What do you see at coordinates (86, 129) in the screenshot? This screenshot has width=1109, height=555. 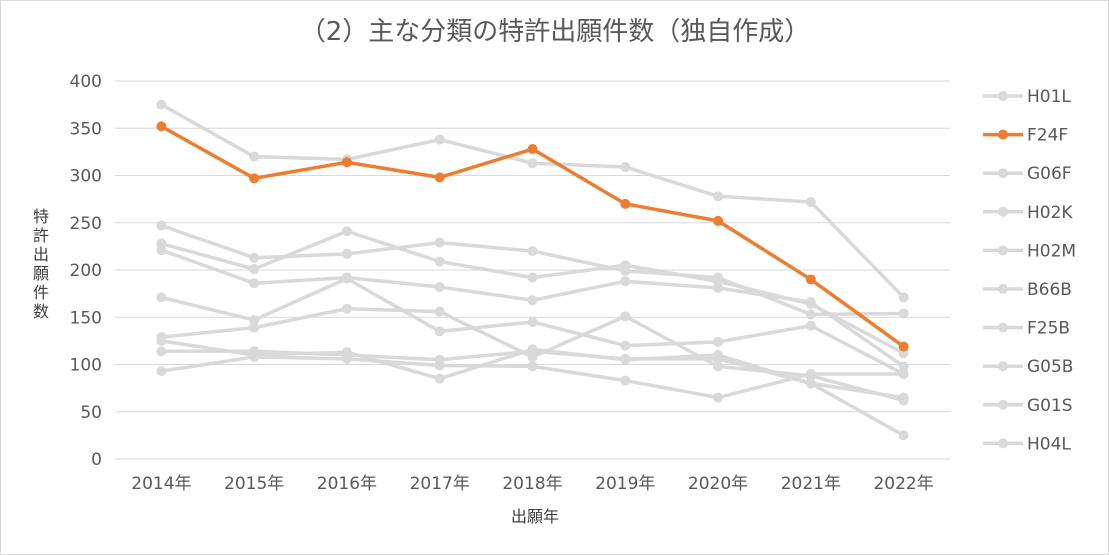 I see `y-tick-label: 350` at bounding box center [86, 129].